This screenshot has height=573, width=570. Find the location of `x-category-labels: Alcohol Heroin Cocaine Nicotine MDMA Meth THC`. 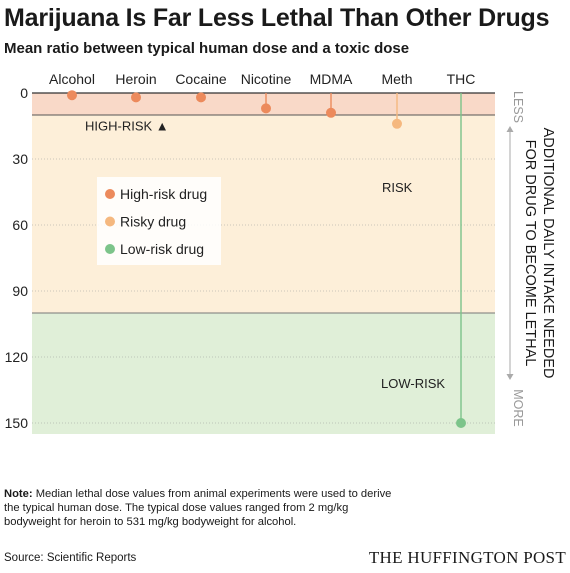

x-category-labels: Alcohol Heroin Cocaine Nicotine MDMA Meth THC is located at coordinates (262, 79).